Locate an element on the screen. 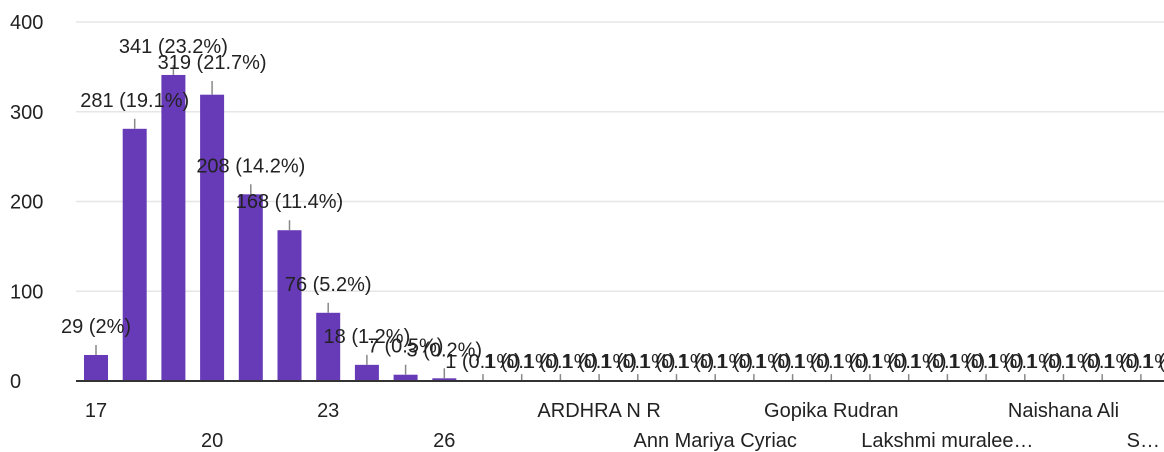  y-axis-ticks: 0 100 200 300 400 is located at coordinates (26, 202).